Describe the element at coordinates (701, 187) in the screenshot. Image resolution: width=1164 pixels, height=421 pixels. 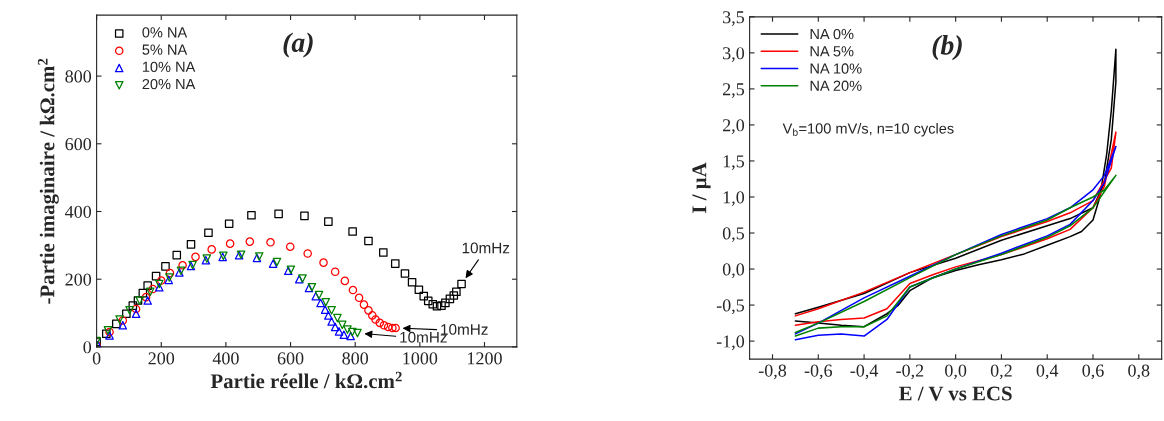
I see `y-axis-title: I / µA` at that location.